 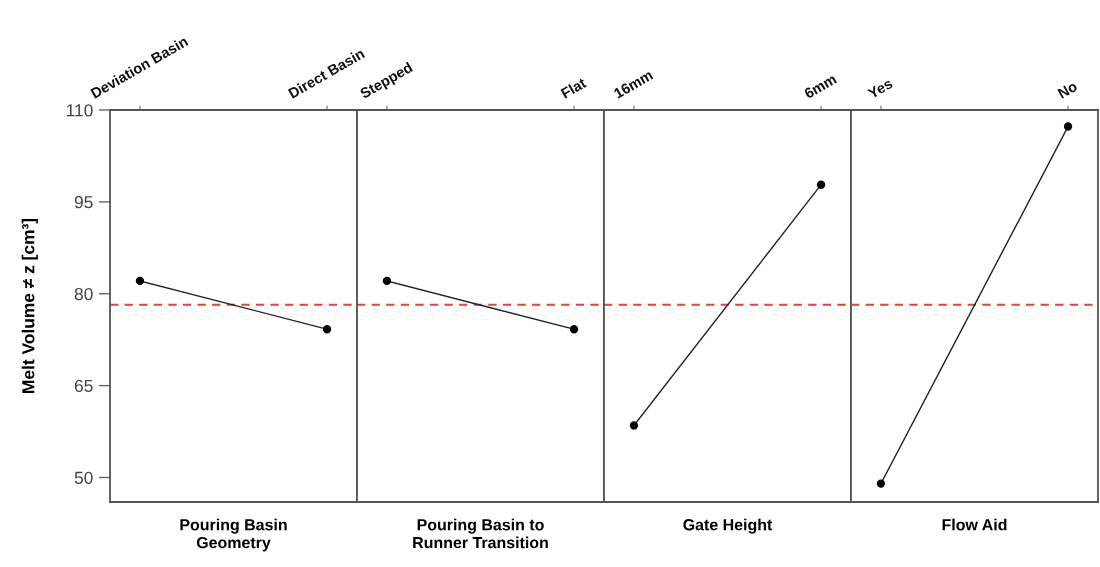 I want to click on x-axis-title: Gate Height, so click(x=728, y=526).